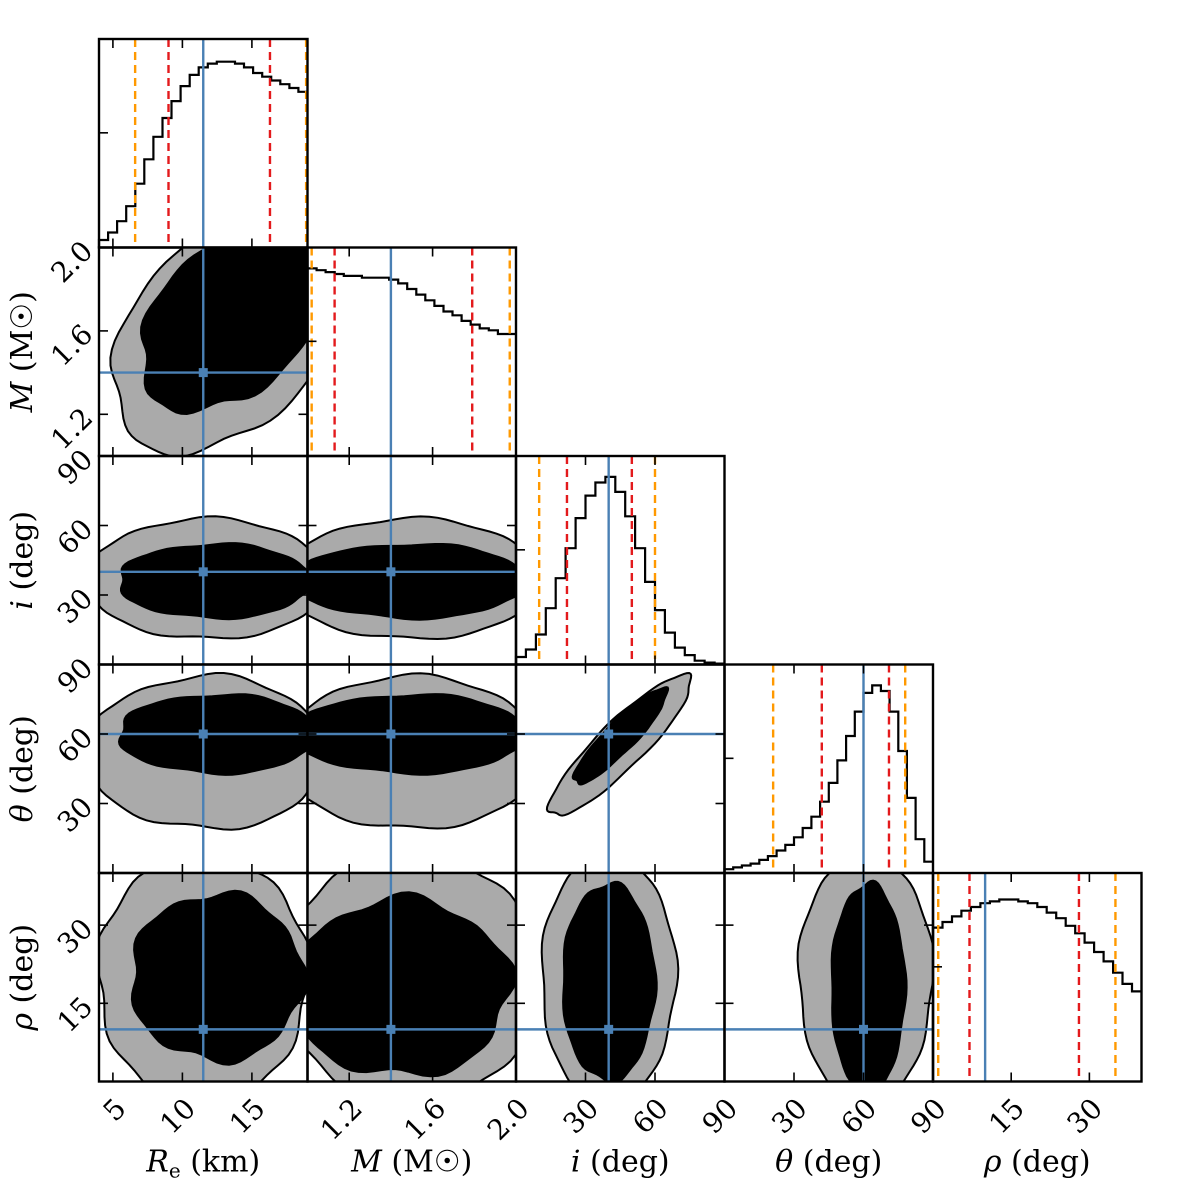 This screenshot has width=1180, height=1180. I want to click on x-tick-label-i-1: 60, so click(650, 1116).